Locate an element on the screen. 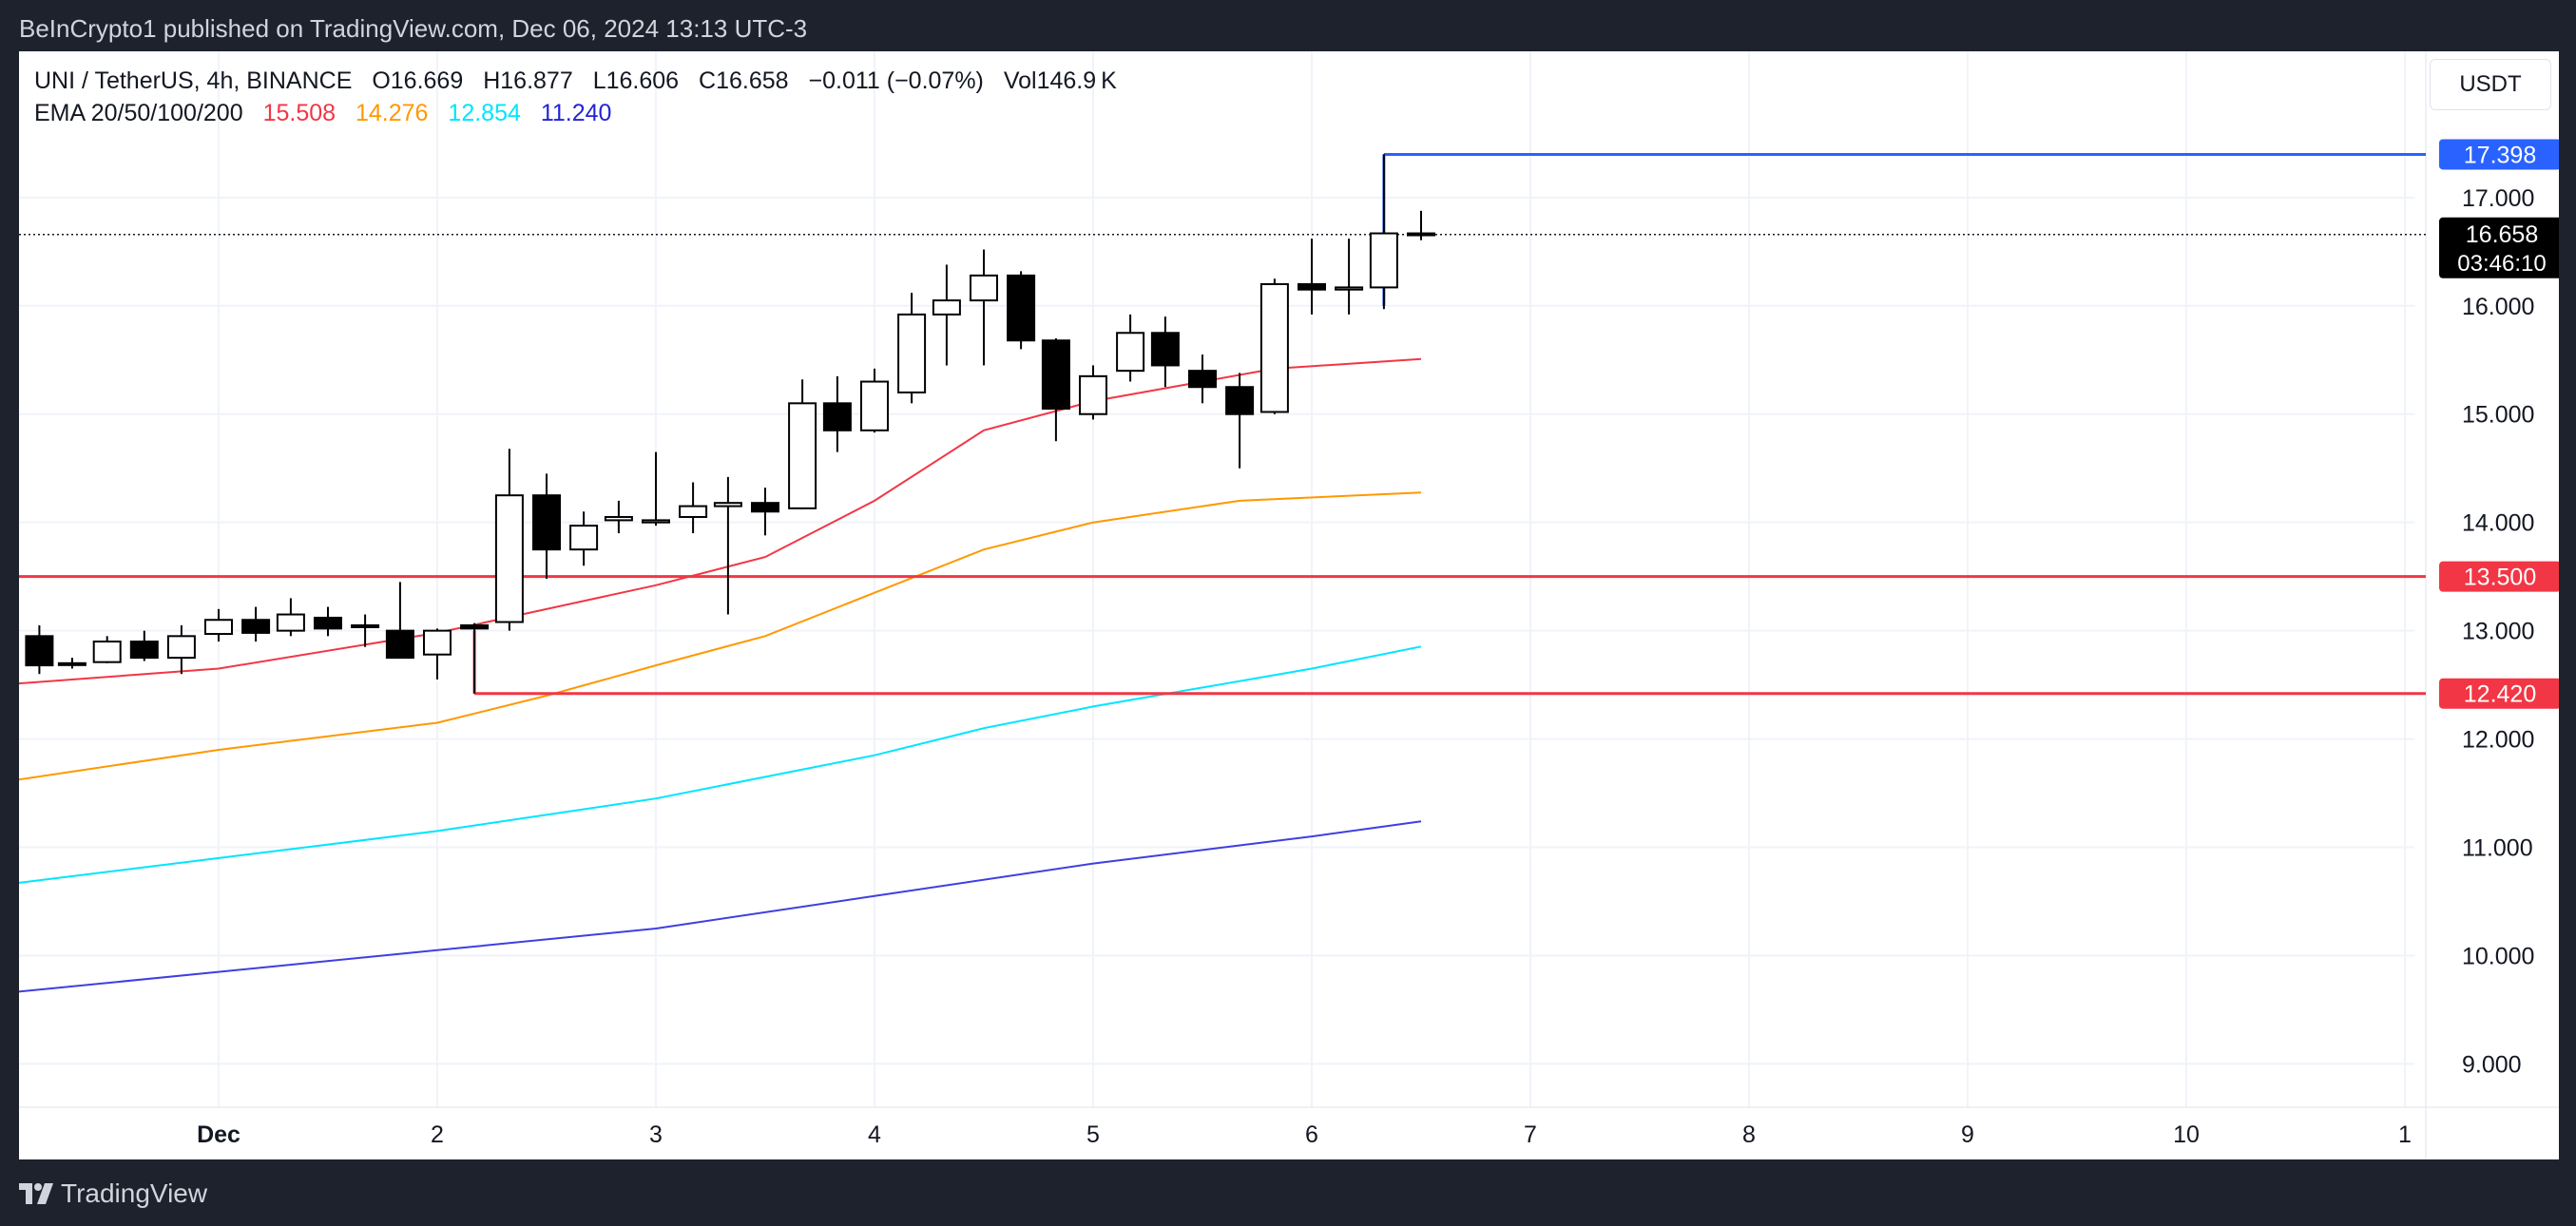  x-tick-label: 3 is located at coordinates (656, 1134).